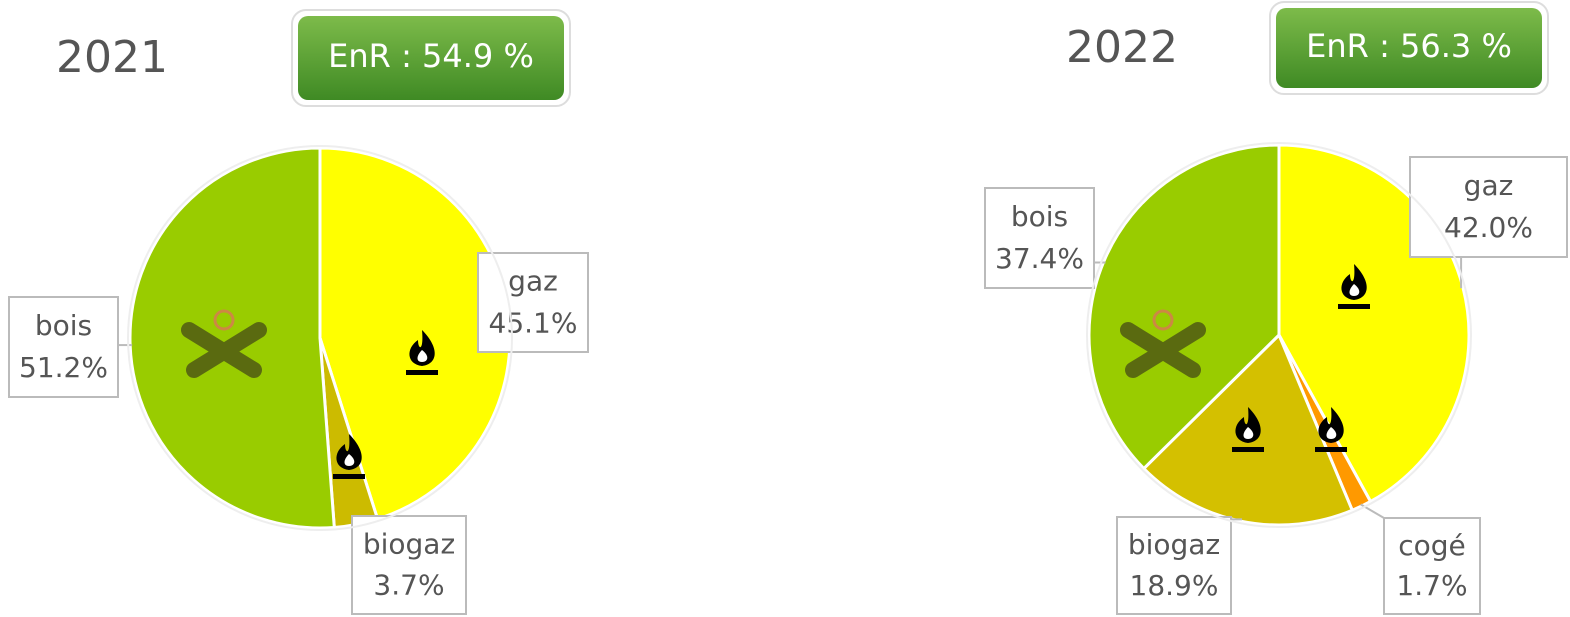 Image resolution: width=1570 pixels, height=617 pixels. I want to click on label-value: 1.7%, so click(1431, 585).